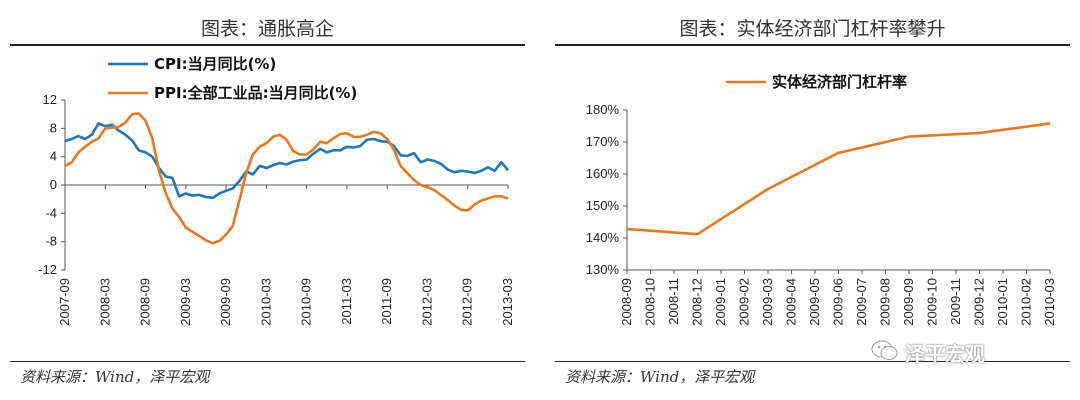  What do you see at coordinates (979, 302) in the screenshot?
I see `right-x-tick-label: 2009-12` at bounding box center [979, 302].